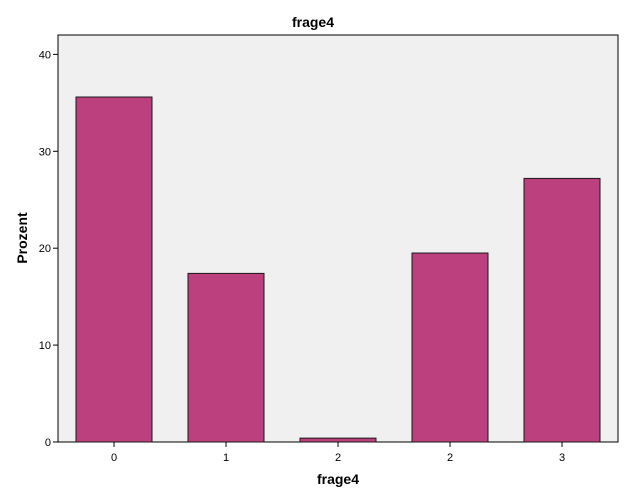 This screenshot has width=626, height=501. What do you see at coordinates (45, 55) in the screenshot?
I see `y-tick-label: 40` at bounding box center [45, 55].